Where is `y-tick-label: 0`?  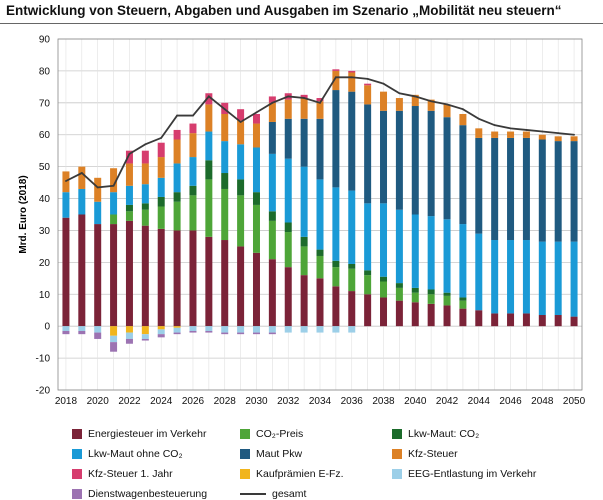 y-tick-label: 0 is located at coordinates (47, 327).